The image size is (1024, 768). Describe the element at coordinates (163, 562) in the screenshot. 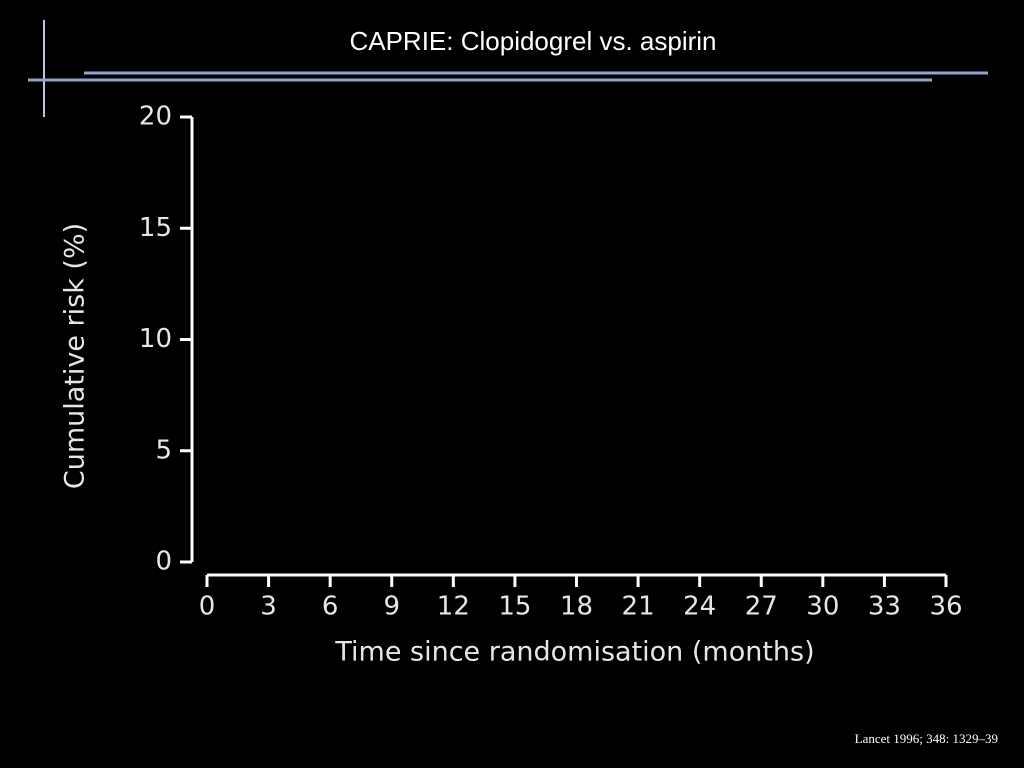

I see `y-tick-label: 0` at that location.